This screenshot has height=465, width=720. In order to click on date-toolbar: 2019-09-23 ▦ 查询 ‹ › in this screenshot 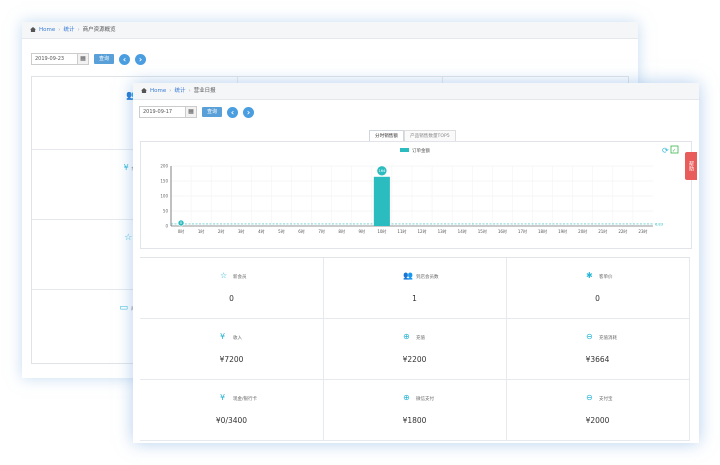, I will do `click(89, 59)`.